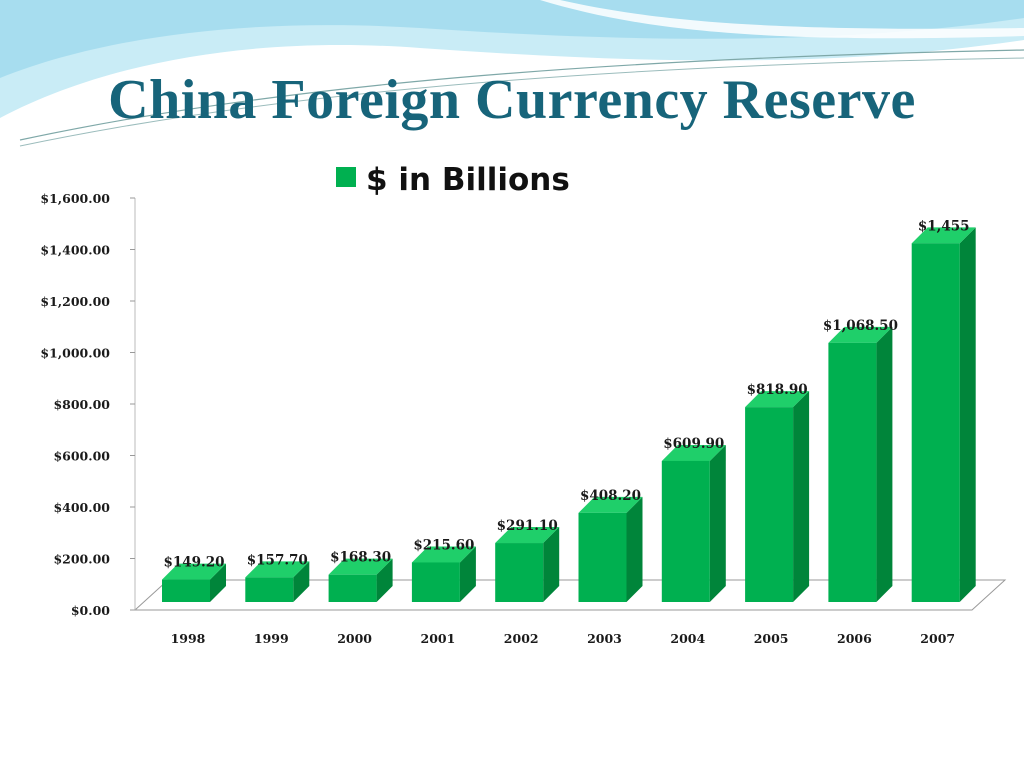  What do you see at coordinates (188, 638) in the screenshot?
I see `x-tick-label: 1998` at bounding box center [188, 638].